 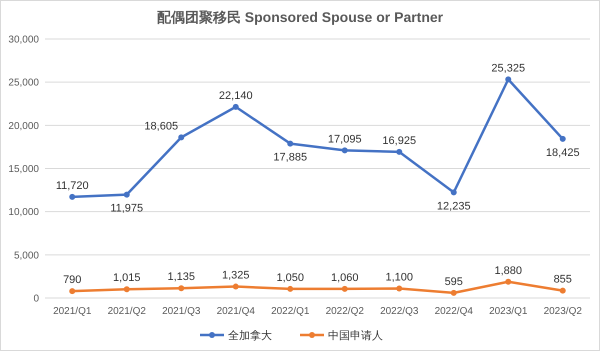 I want to click on data-label: 17,885, so click(x=290, y=158).